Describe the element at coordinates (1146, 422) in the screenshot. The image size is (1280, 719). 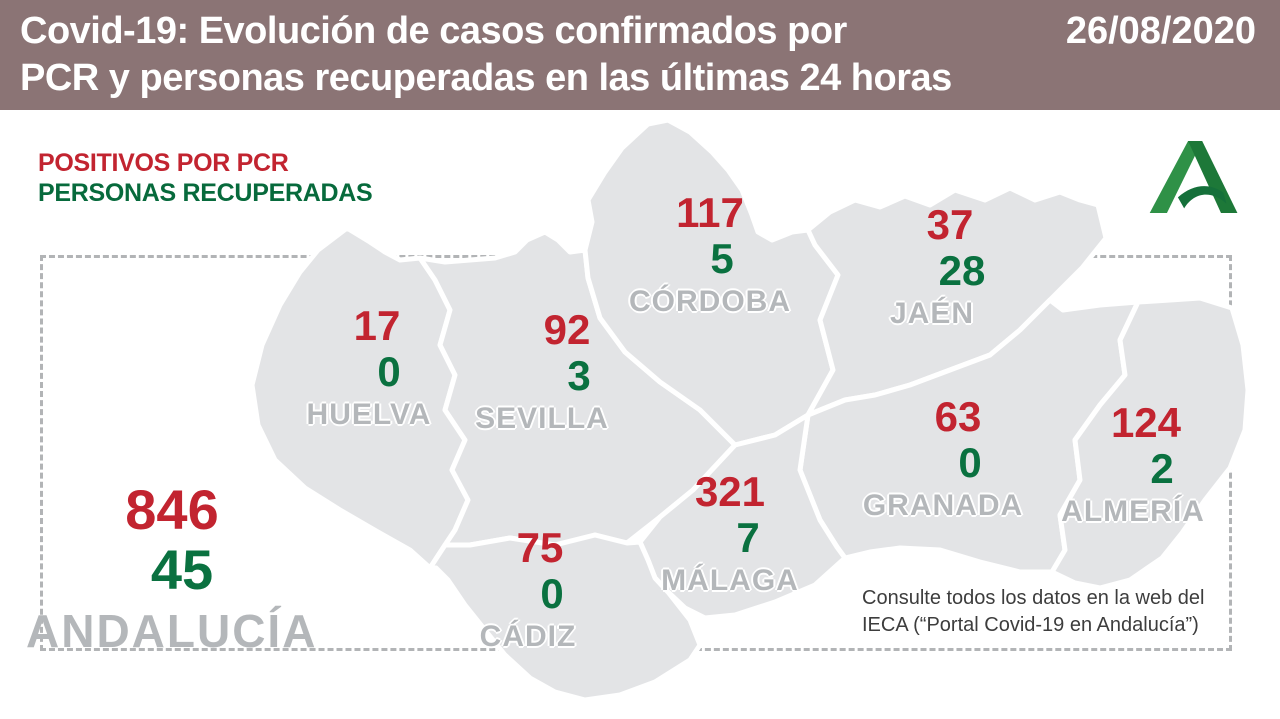
I see `province-pcr-value: 124` at that location.